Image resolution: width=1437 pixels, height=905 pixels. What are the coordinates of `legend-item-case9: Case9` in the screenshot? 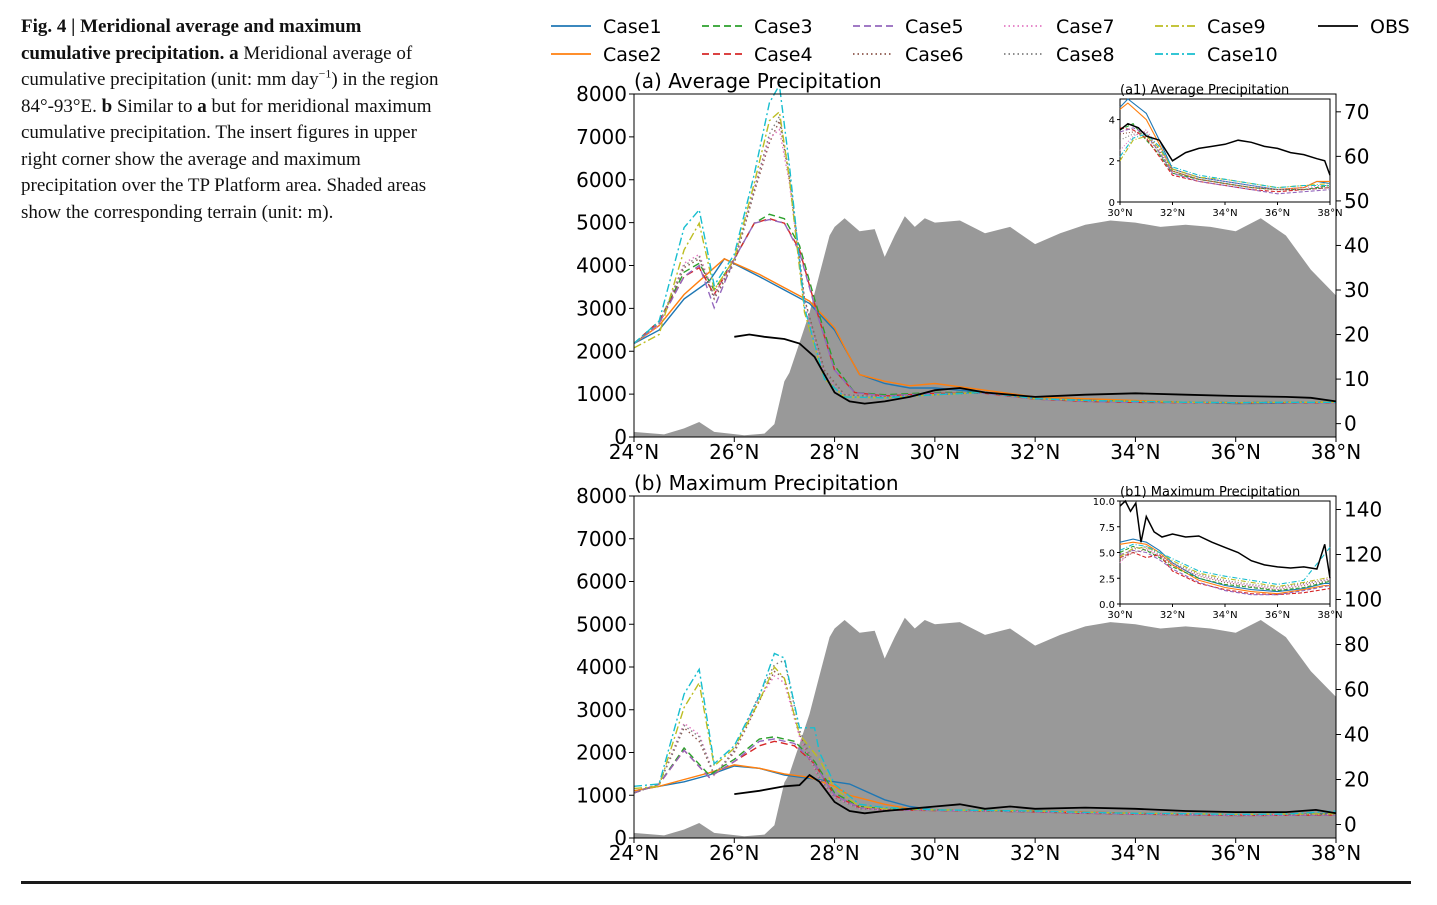 It's located at (1210, 27).